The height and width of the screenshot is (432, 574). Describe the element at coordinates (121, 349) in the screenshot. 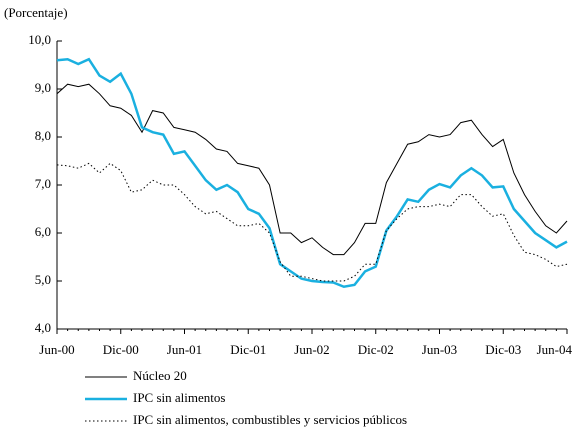

I see `x-tick-label: Dic-00` at that location.